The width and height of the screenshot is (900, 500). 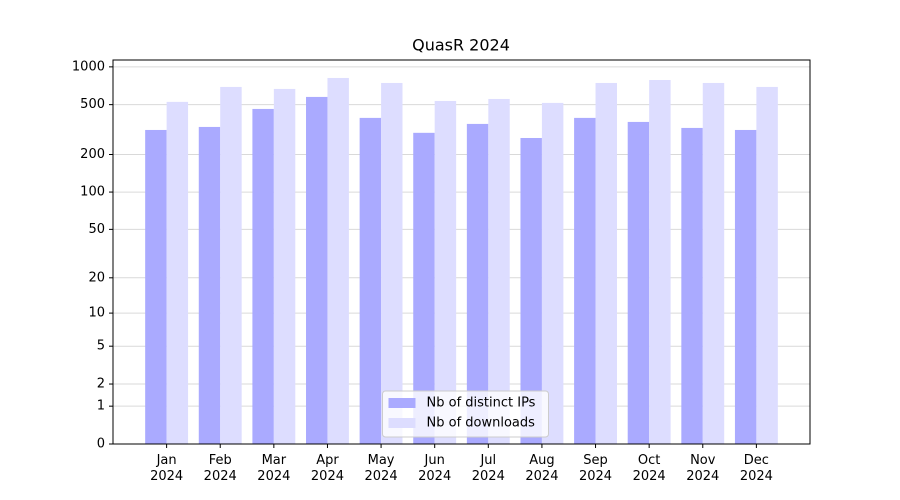 I want to click on y-tick-label: 1, so click(x=101, y=406).